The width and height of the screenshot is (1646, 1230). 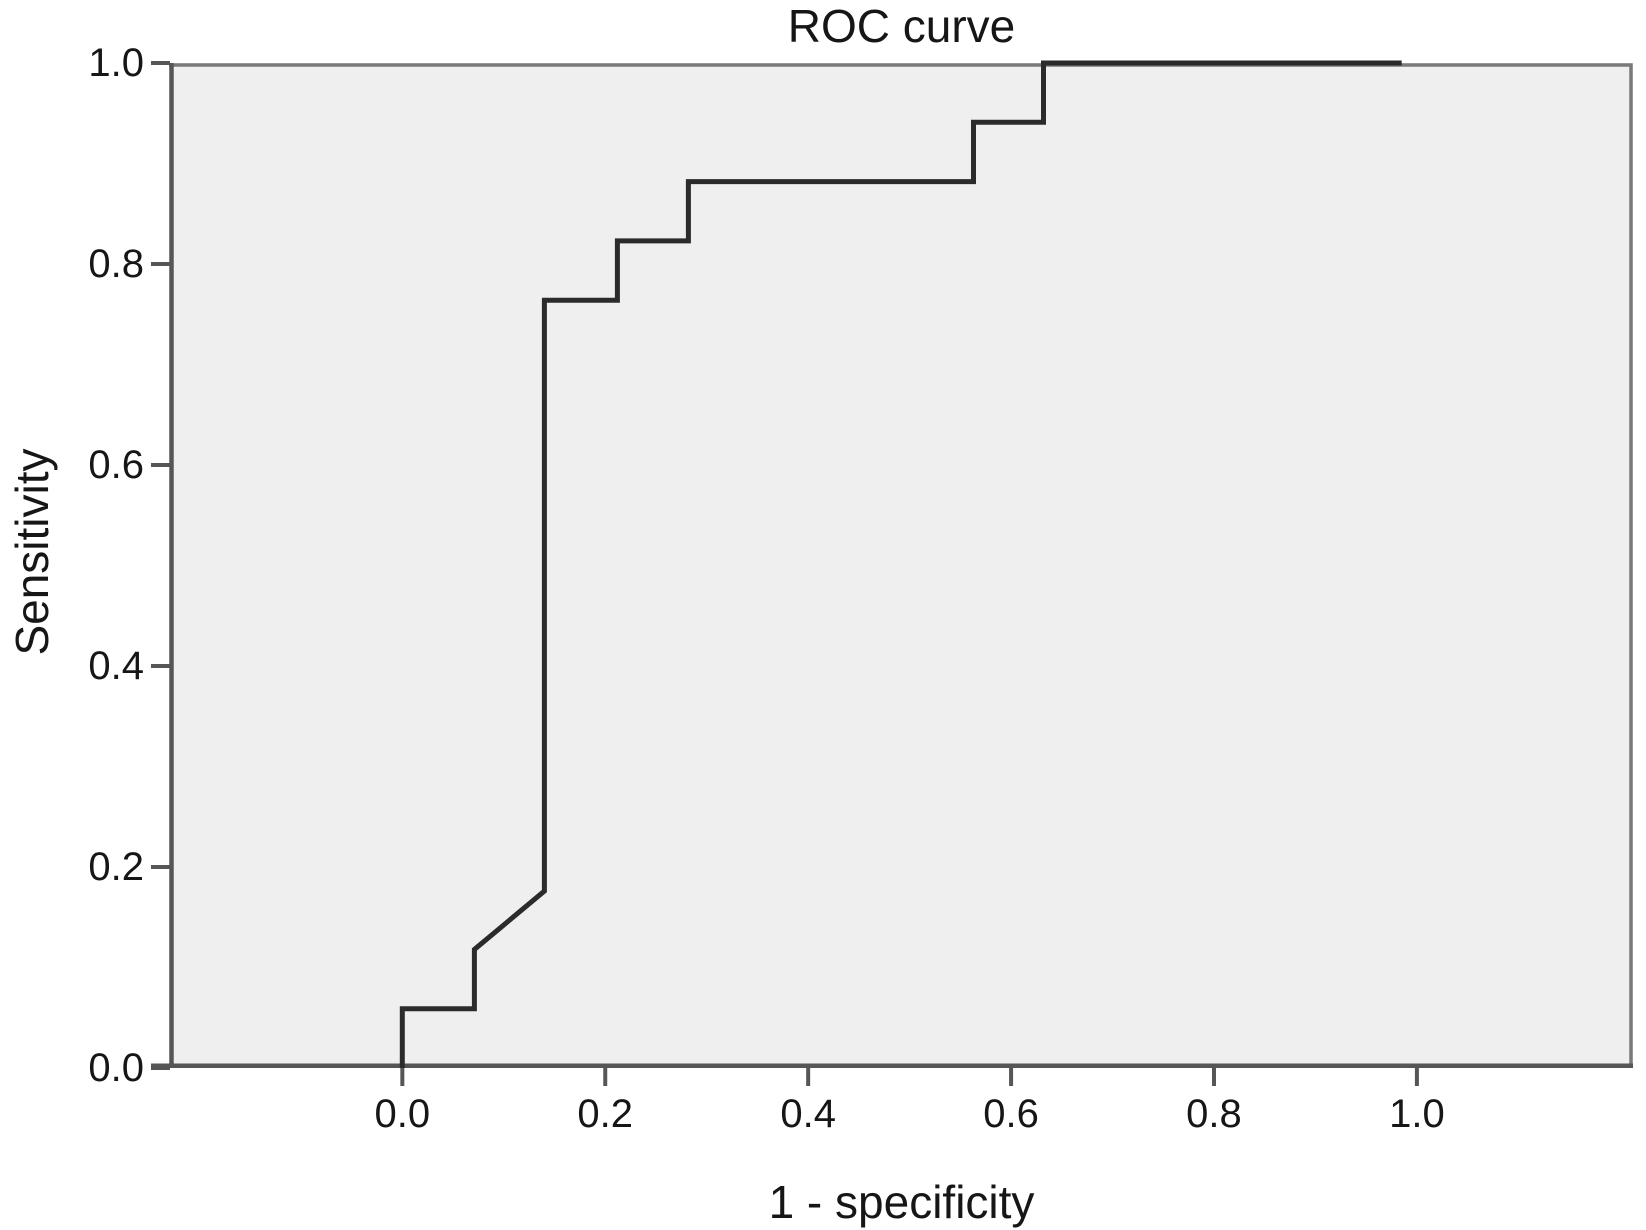 What do you see at coordinates (901, 26) in the screenshot?
I see `chart-title: ROC curve` at bounding box center [901, 26].